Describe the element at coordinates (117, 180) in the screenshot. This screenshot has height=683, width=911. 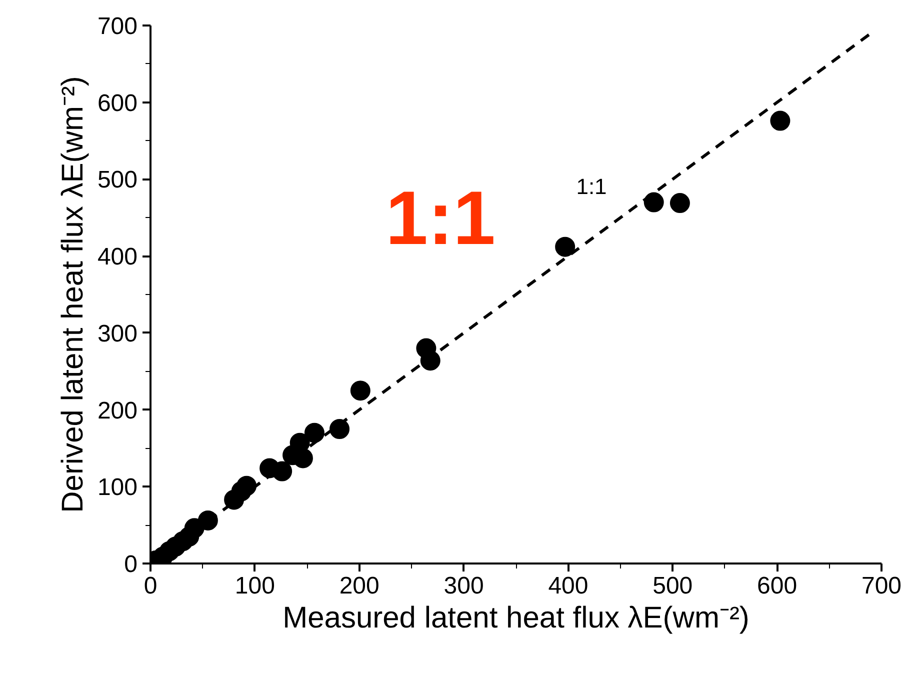
I see `y-tick-label: 500` at that location.